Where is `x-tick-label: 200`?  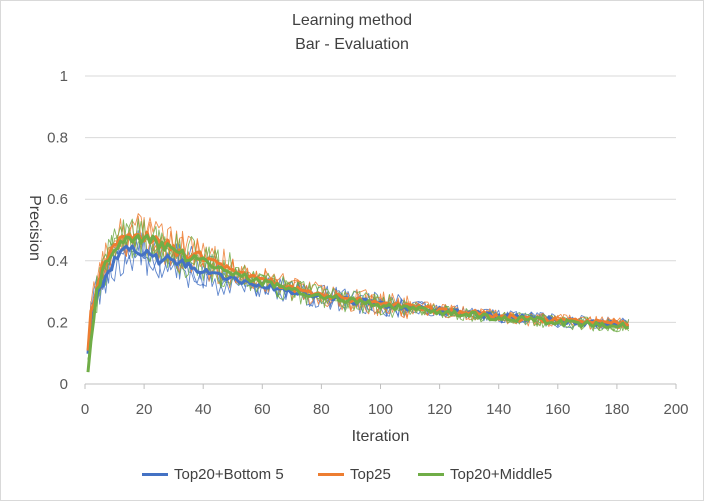
x-tick-label: 200 is located at coordinates (675, 409).